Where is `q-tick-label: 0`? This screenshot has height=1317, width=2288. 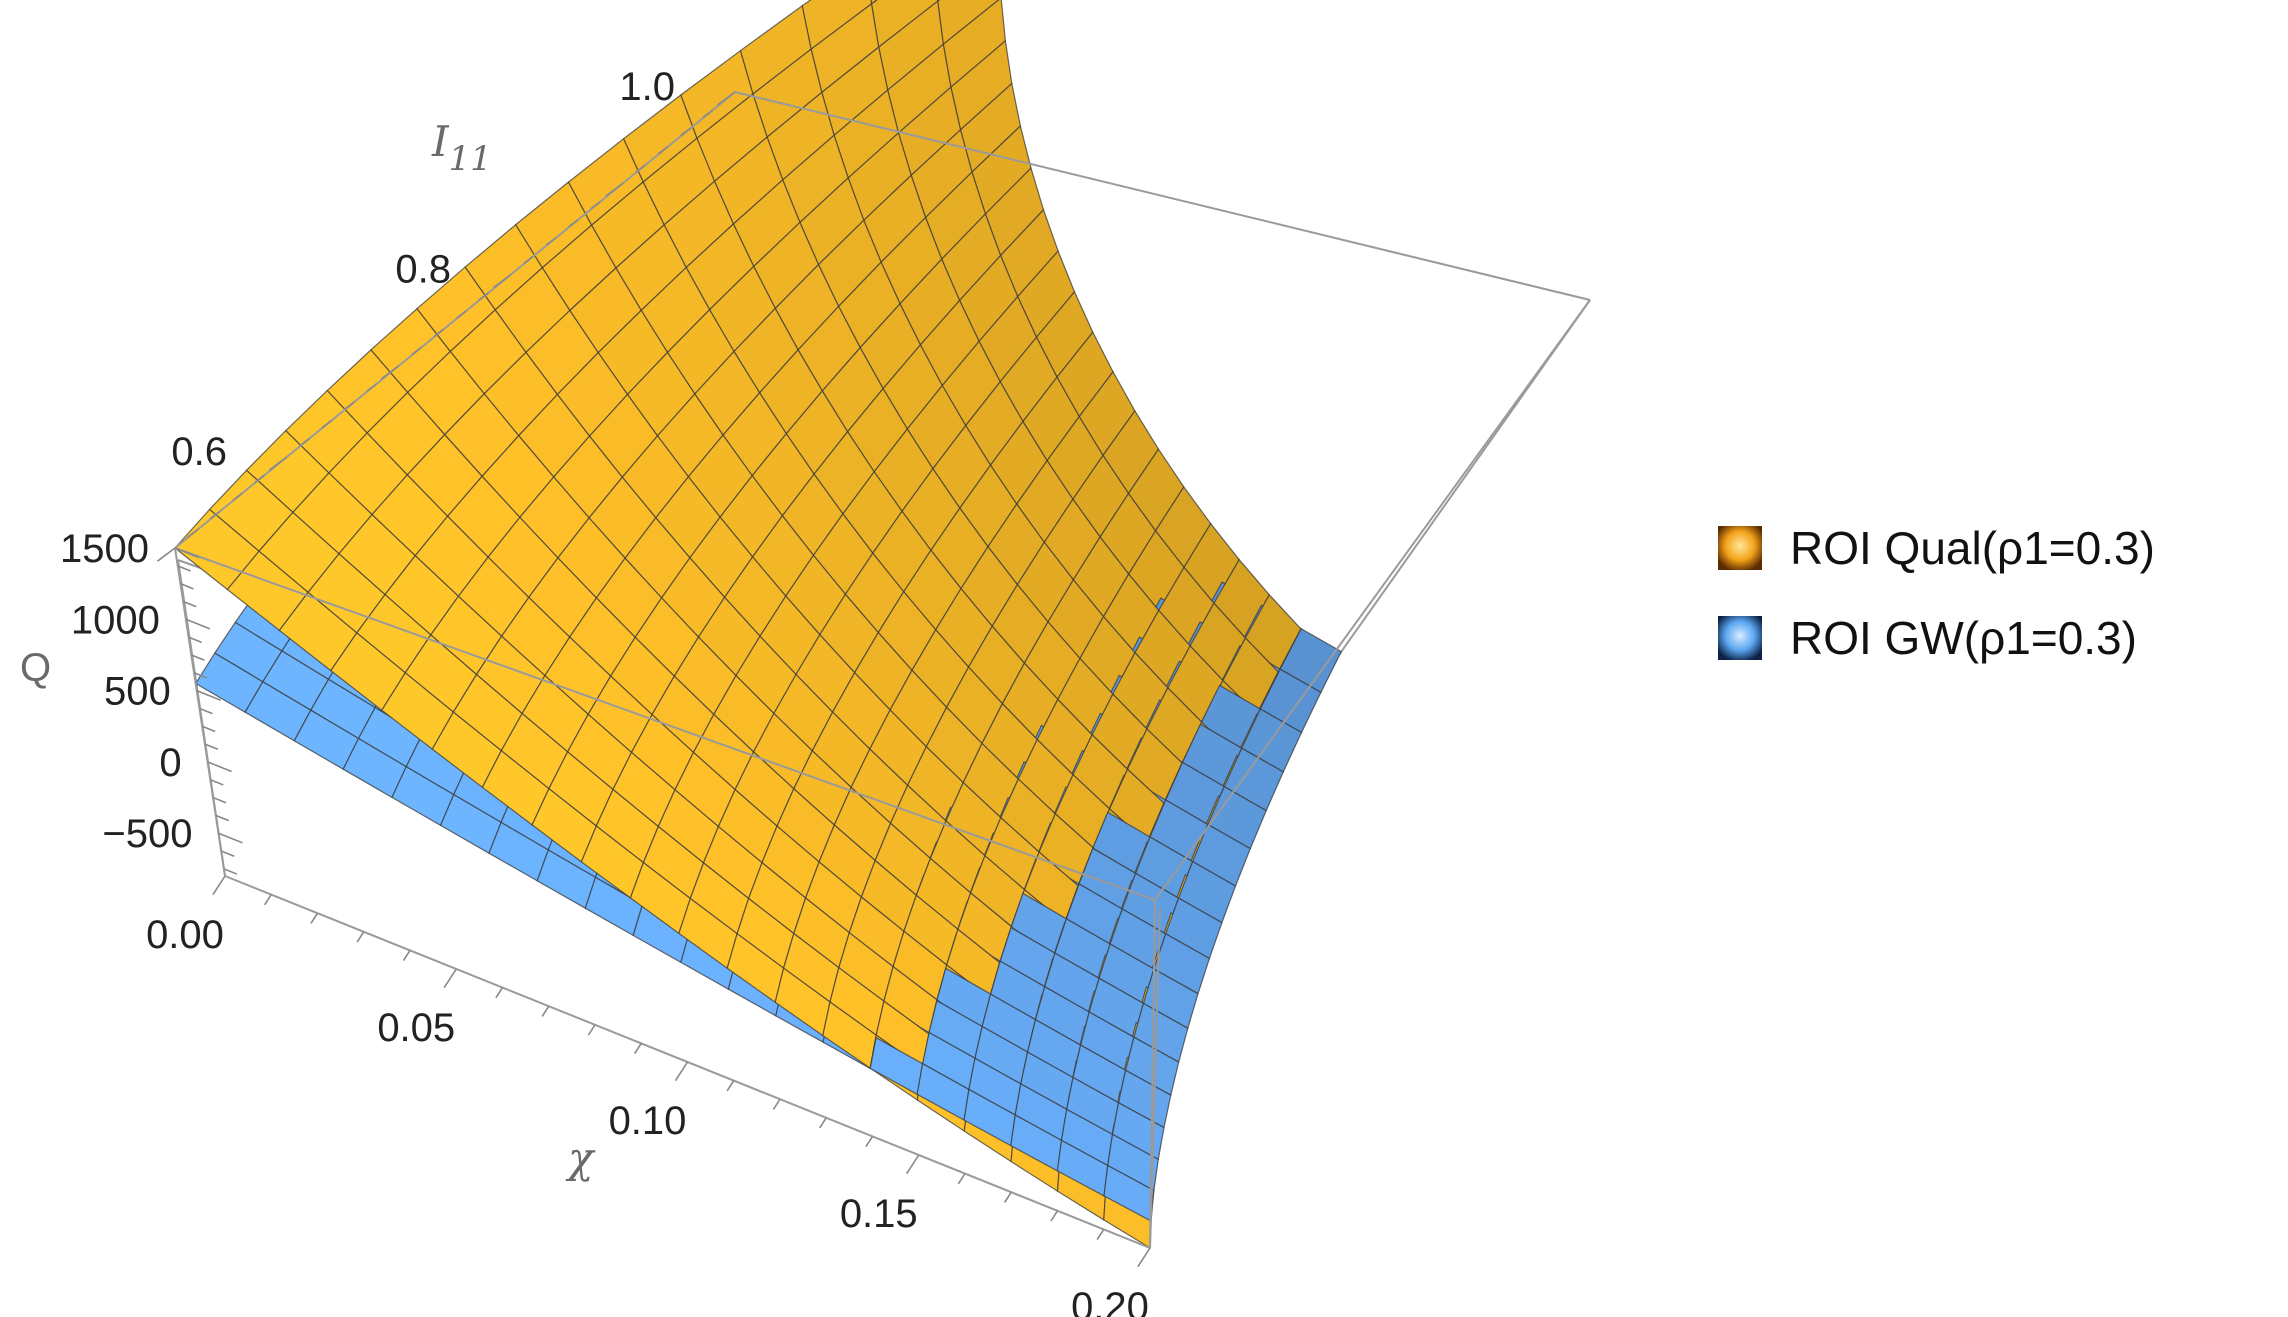
q-tick-label: 0 is located at coordinates (170, 763).